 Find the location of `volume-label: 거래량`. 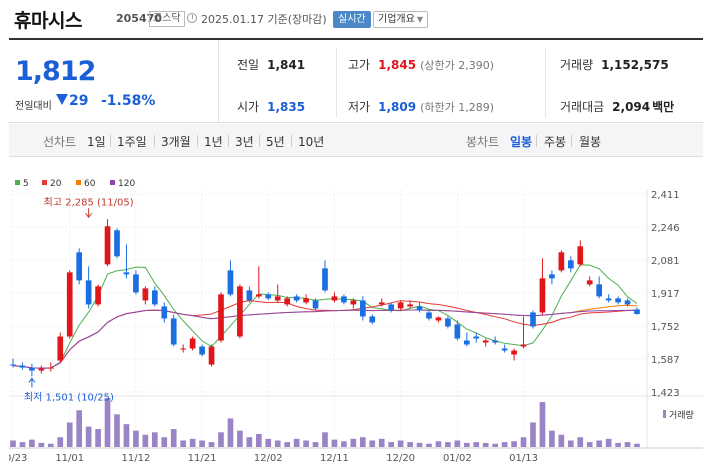

volume-label: 거래량 is located at coordinates (577, 65).